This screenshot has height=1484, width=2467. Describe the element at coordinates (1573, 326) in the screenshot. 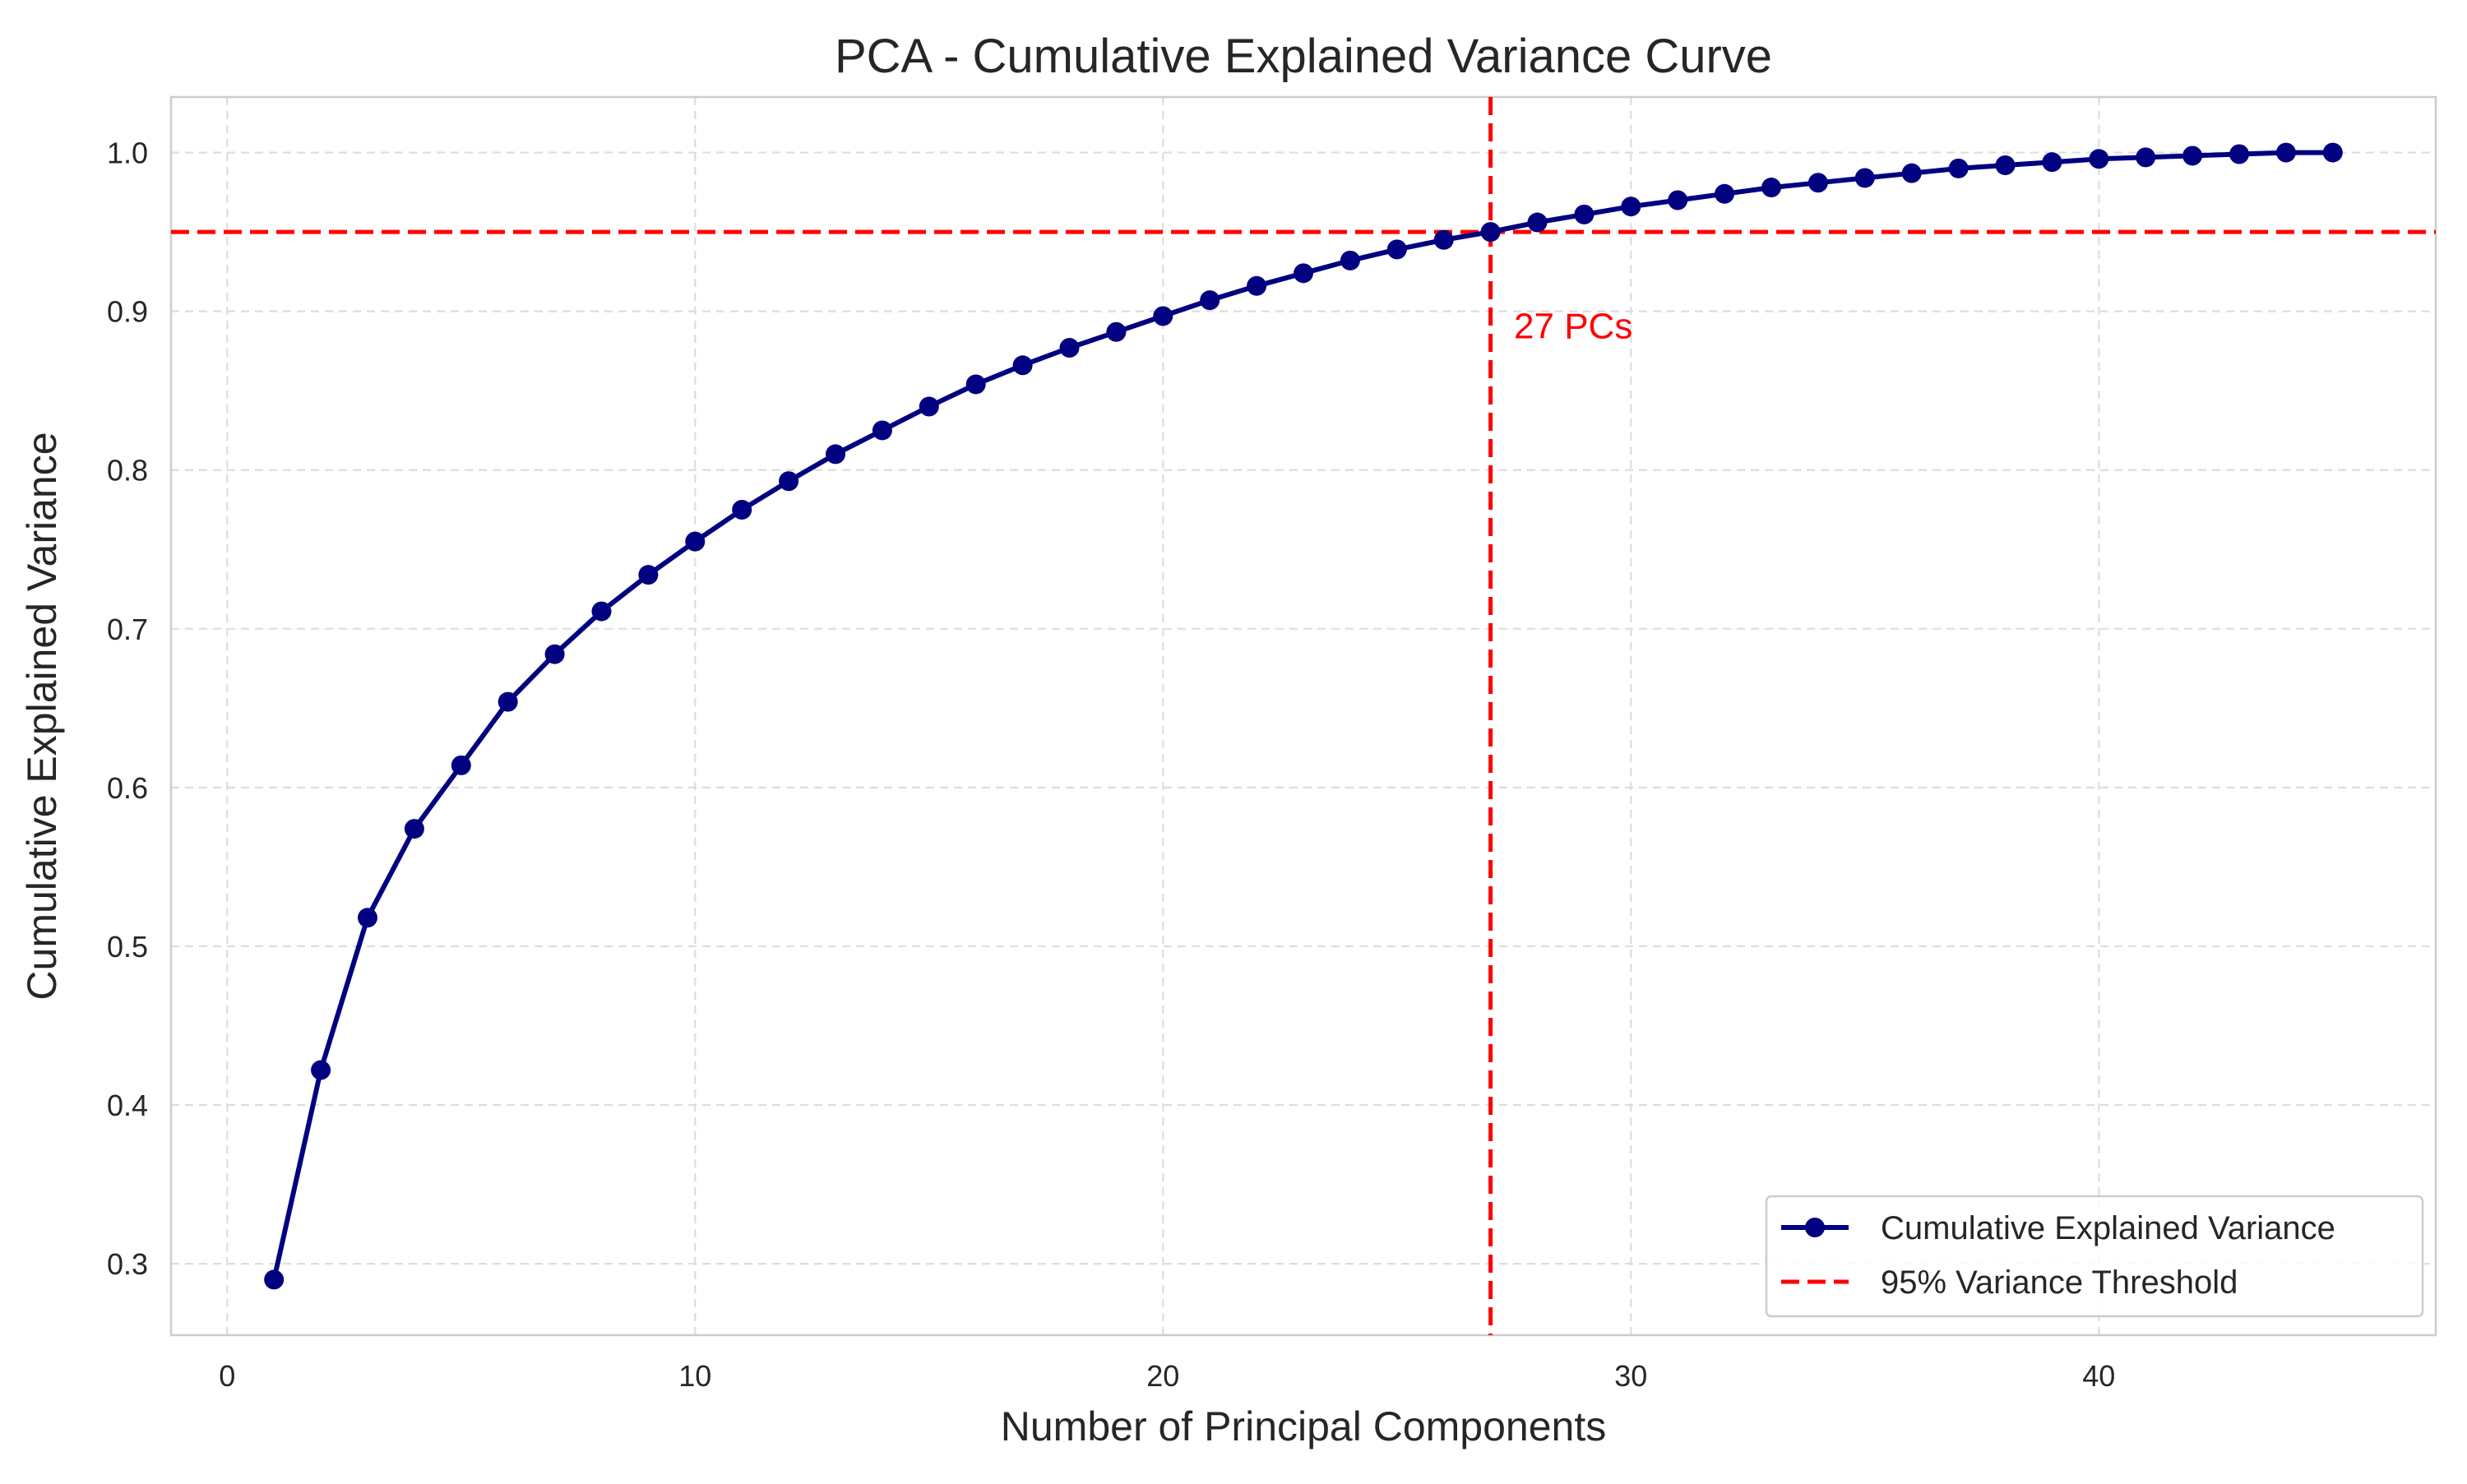

I see `threshold-annotation: 27 PCs` at that location.